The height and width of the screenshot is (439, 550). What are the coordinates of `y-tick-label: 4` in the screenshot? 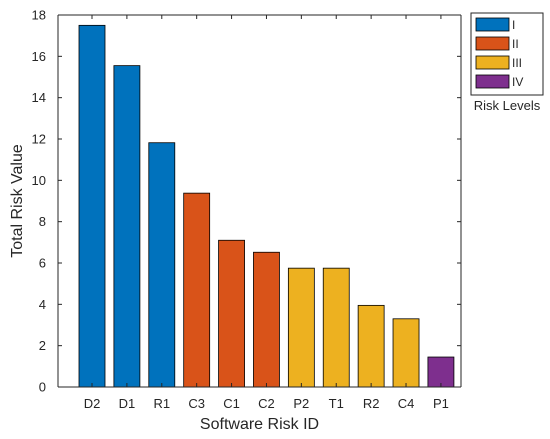 It's located at (42, 304).